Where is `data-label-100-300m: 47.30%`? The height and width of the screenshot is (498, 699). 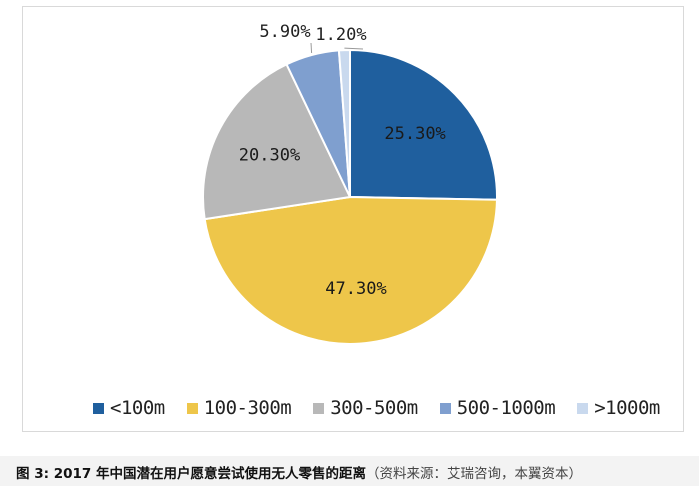
data-label-100-300m: 47.30% is located at coordinates (355, 289).